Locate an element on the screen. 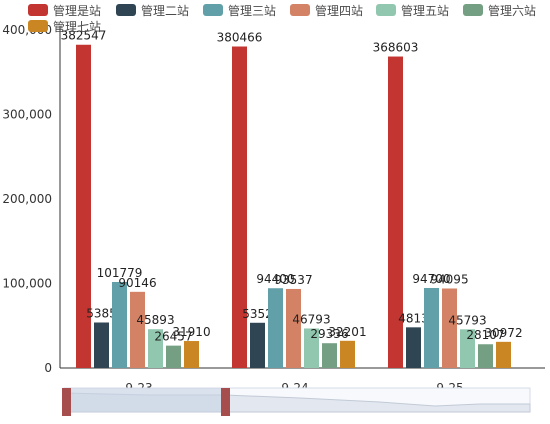 The width and height of the screenshot is (550, 424). data-label: 26457 is located at coordinates (173, 337).